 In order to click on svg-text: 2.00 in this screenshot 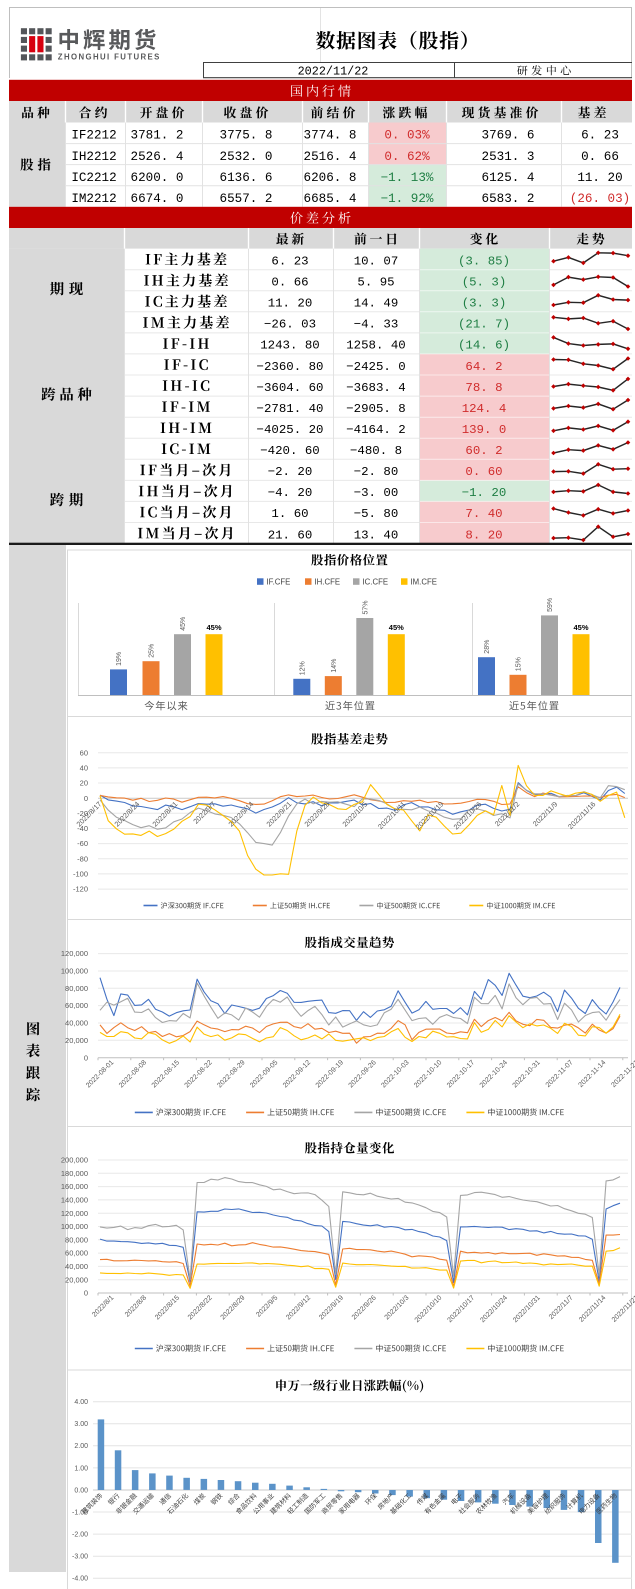, I will do `click(81, 1446)`.